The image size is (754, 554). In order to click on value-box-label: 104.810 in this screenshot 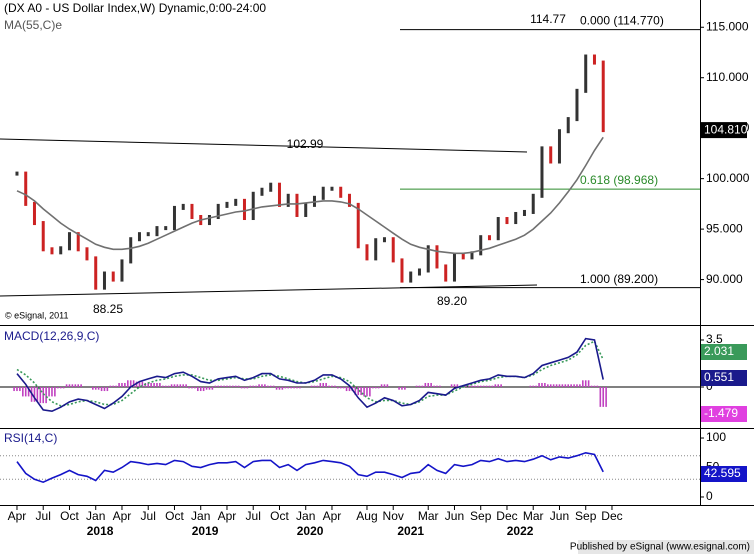, I will do `click(726, 129)`.